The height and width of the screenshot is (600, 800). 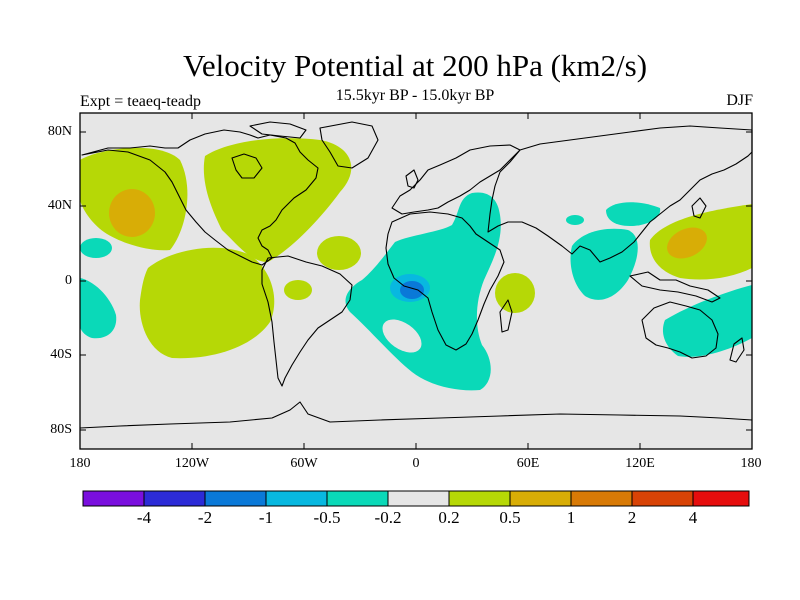 I want to click on asia-coast, so click(x=620, y=194).